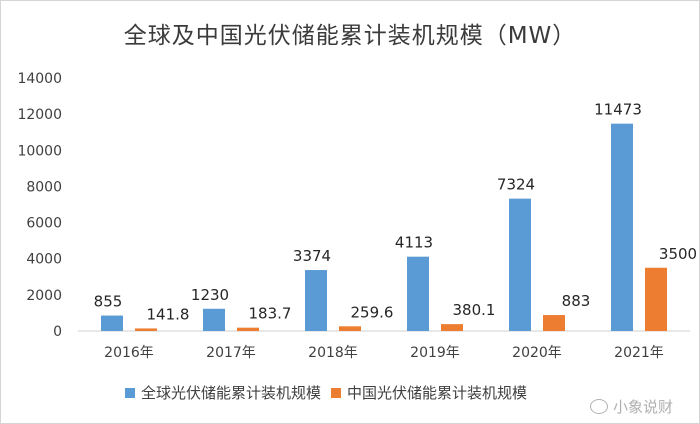 This screenshot has height=424, width=700. Describe the element at coordinates (372, 312) in the screenshot. I see `data-label-china: 259.6` at that location.